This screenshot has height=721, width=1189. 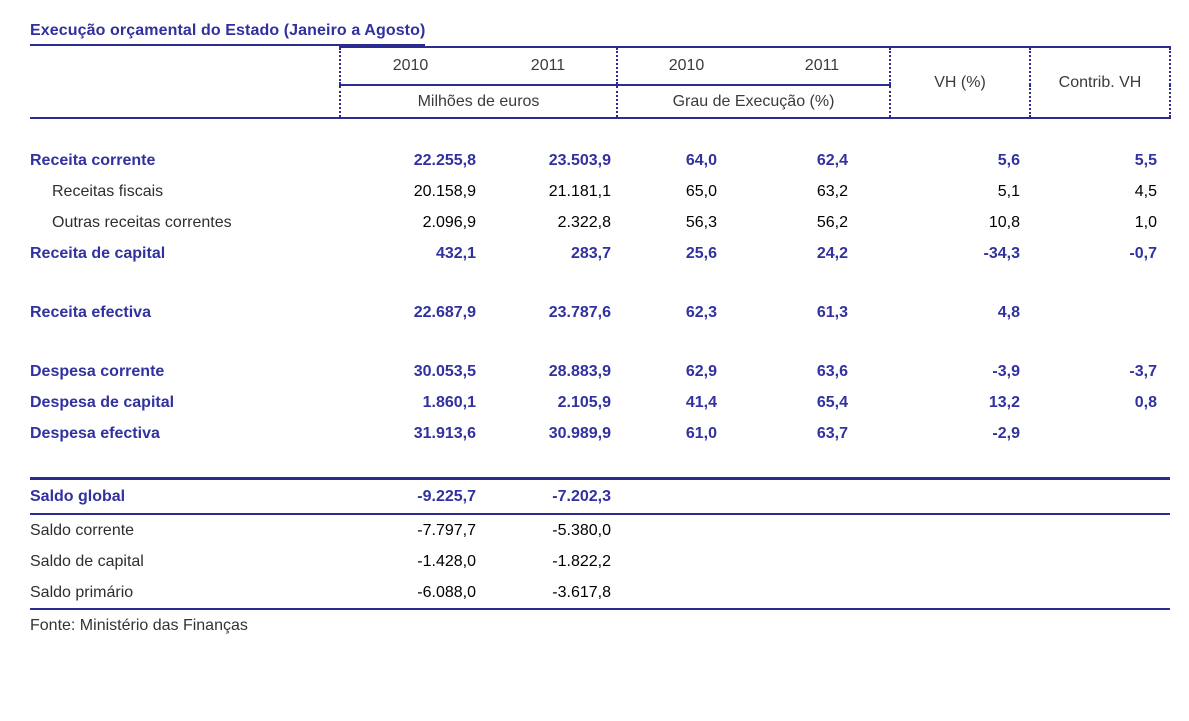 I want to click on table-row-saldo-primario: Saldo primário -6.088,0 -3.617,8, so click(x=600, y=593).